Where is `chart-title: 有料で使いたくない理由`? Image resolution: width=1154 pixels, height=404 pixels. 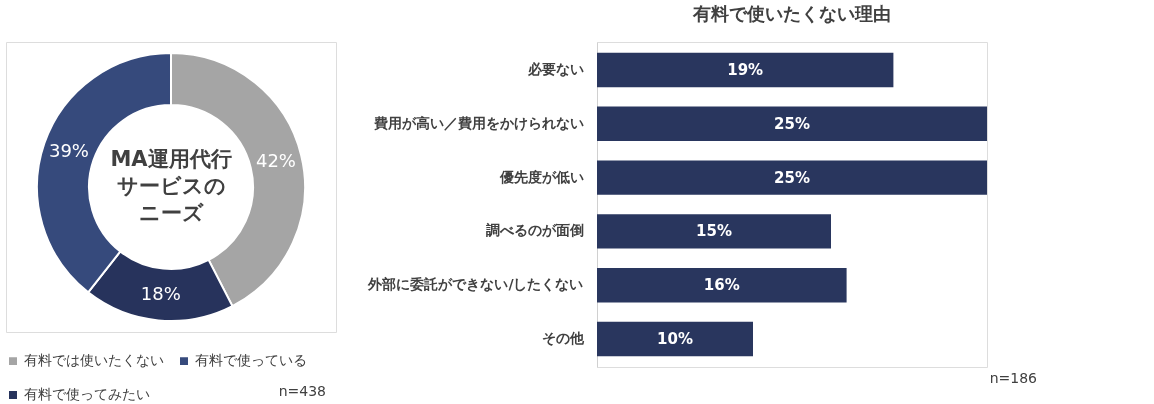
chart-title: 有料で使いたくない理由 is located at coordinates (791, 13).